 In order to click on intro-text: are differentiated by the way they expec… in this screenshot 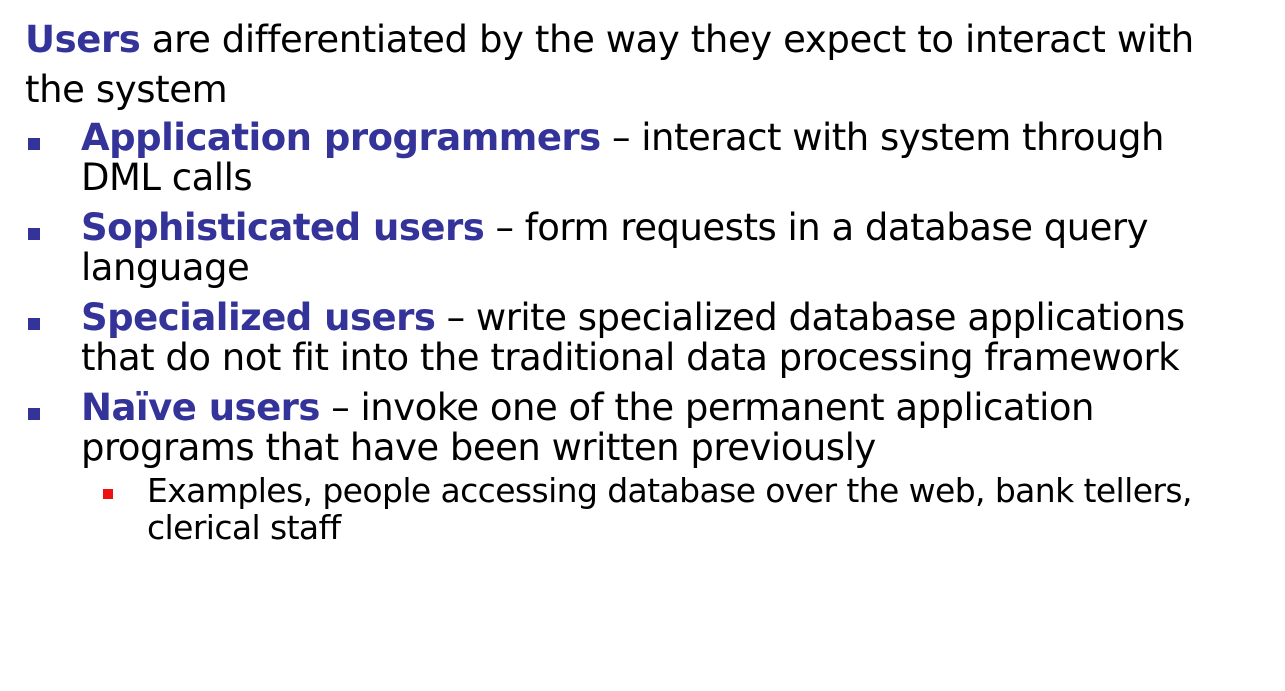, I will do `click(609, 64)`.